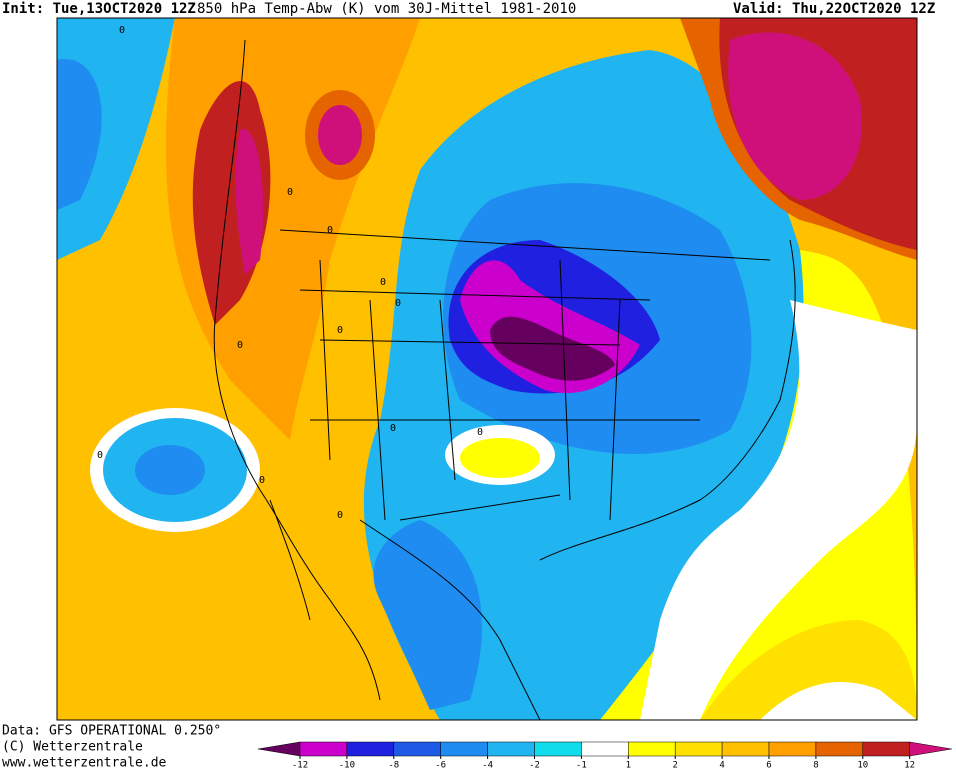  I want to click on colorbar-tick-label: 4, so click(721, 766).